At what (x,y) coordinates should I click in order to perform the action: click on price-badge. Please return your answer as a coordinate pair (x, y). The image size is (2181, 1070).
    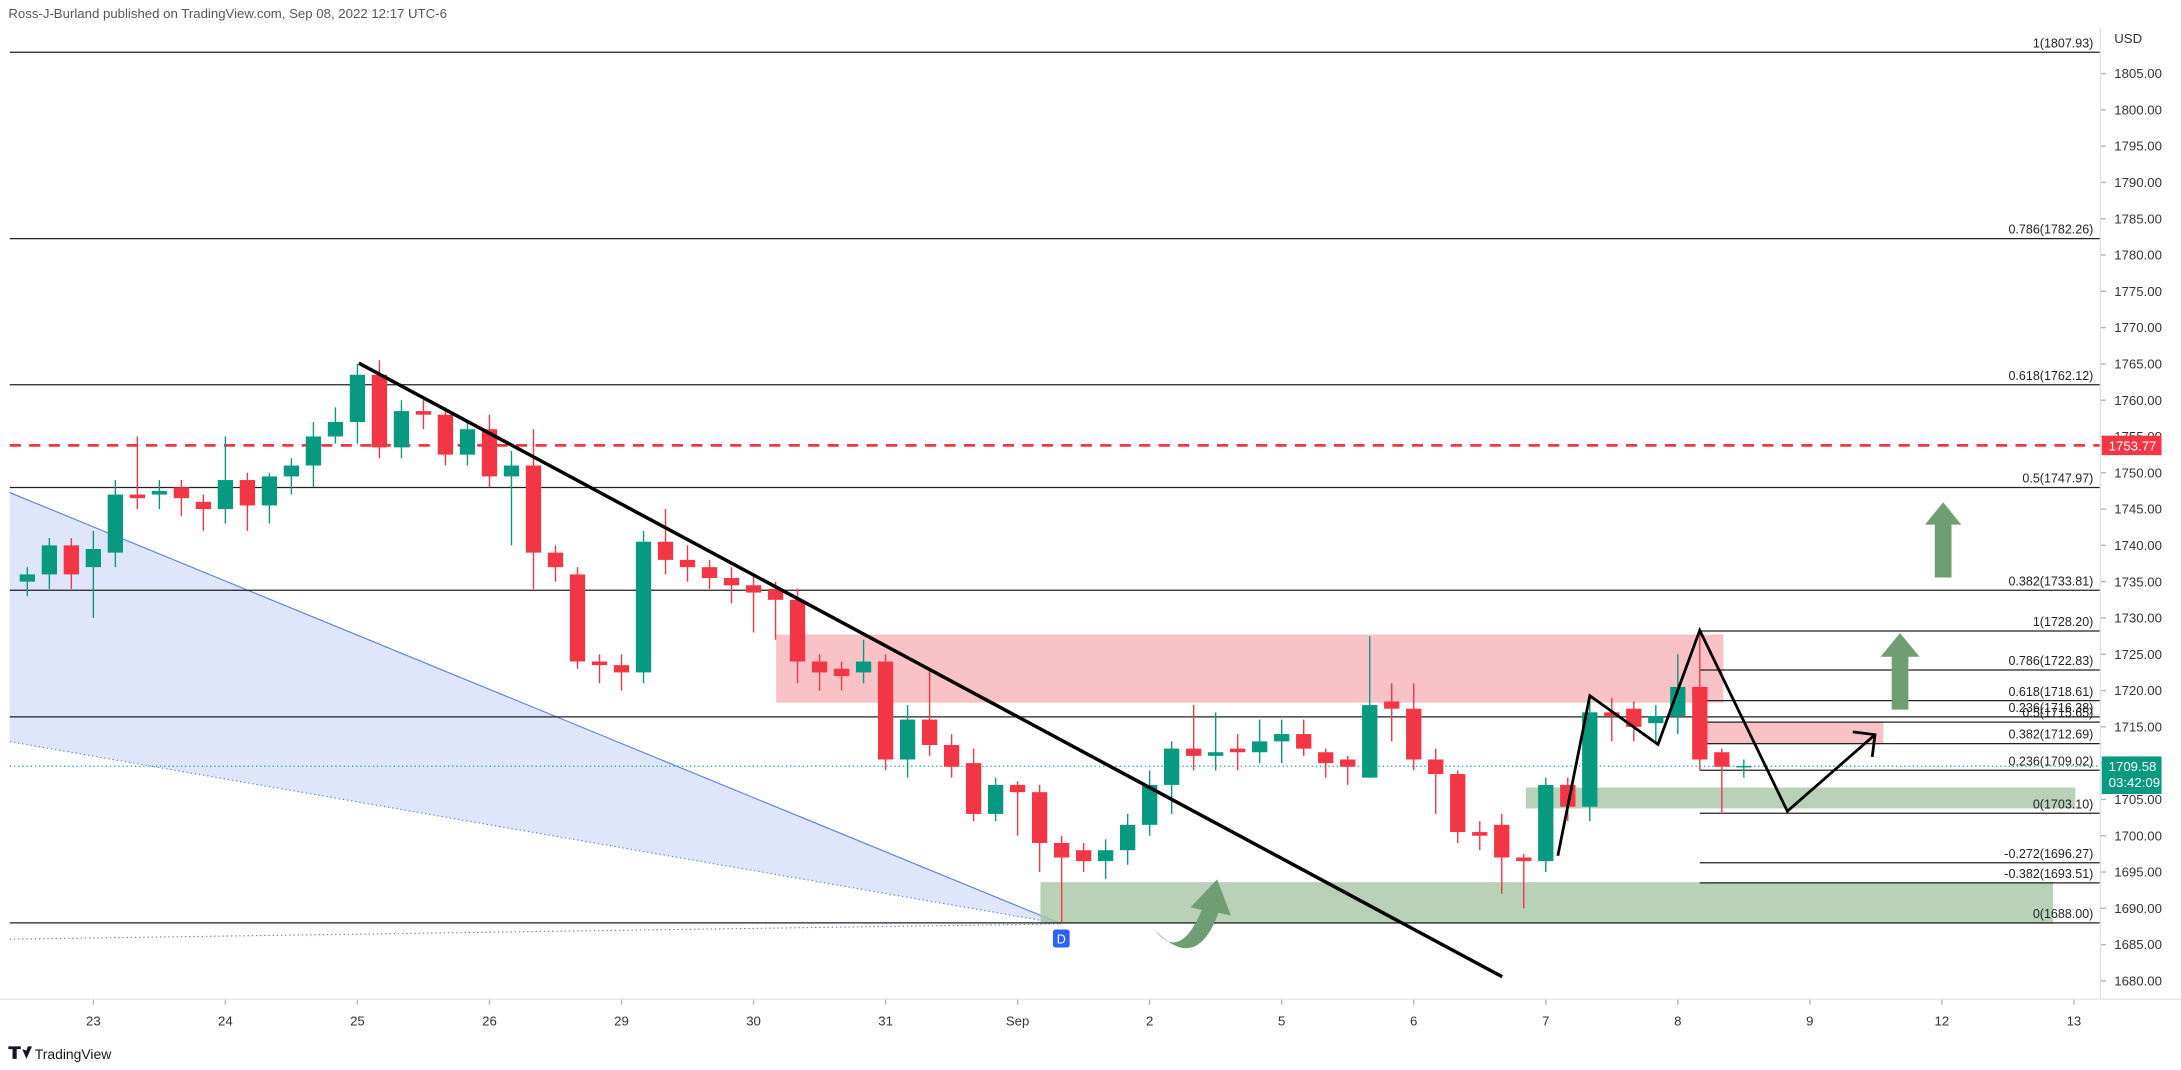
    Looking at the image, I should click on (2131, 445).